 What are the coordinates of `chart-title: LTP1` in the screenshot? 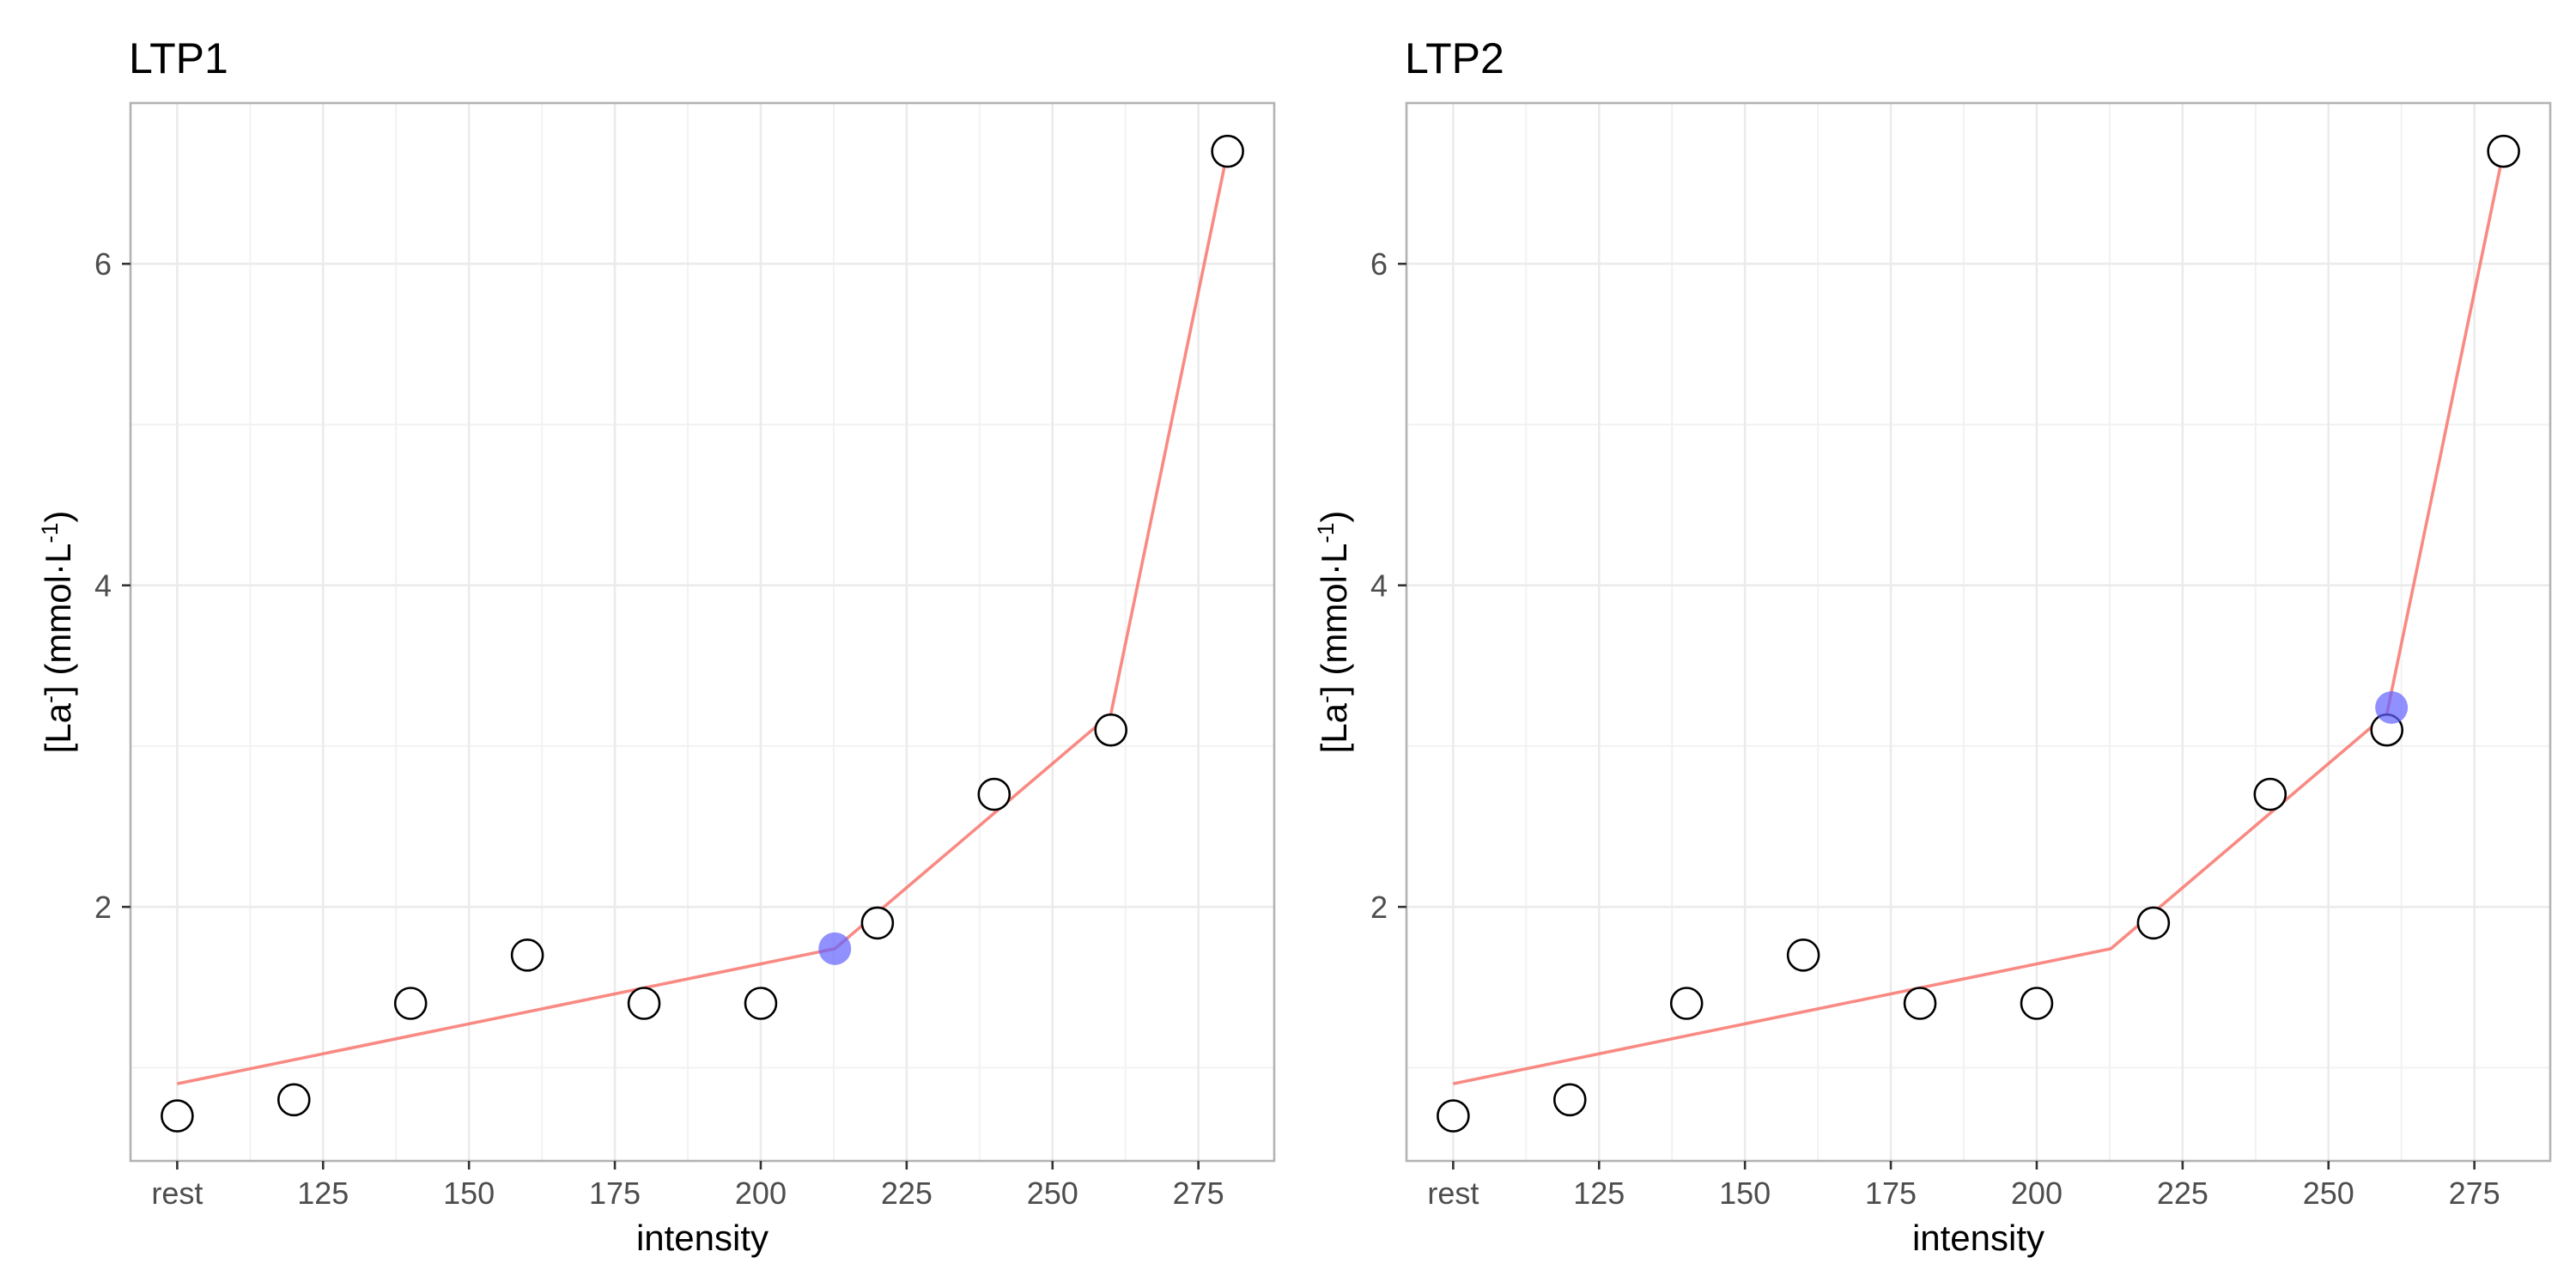 It's located at (178, 58).